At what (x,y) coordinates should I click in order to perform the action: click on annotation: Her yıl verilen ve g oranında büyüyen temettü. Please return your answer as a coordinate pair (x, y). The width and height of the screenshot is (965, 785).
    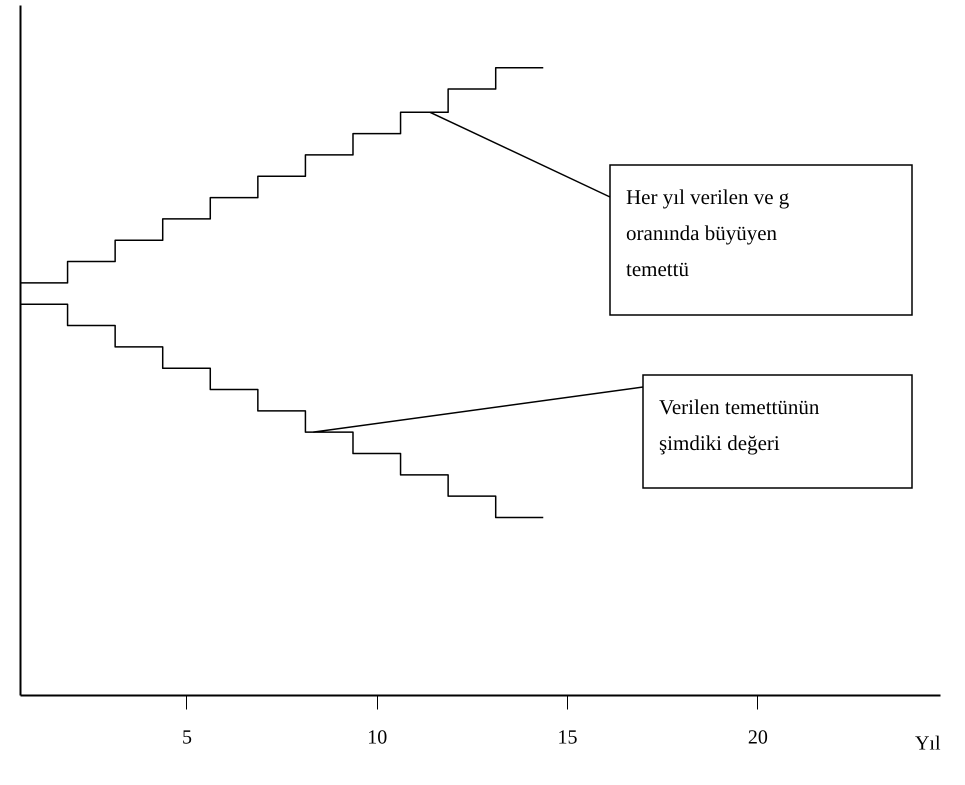
    Looking at the image, I should click on (708, 233).